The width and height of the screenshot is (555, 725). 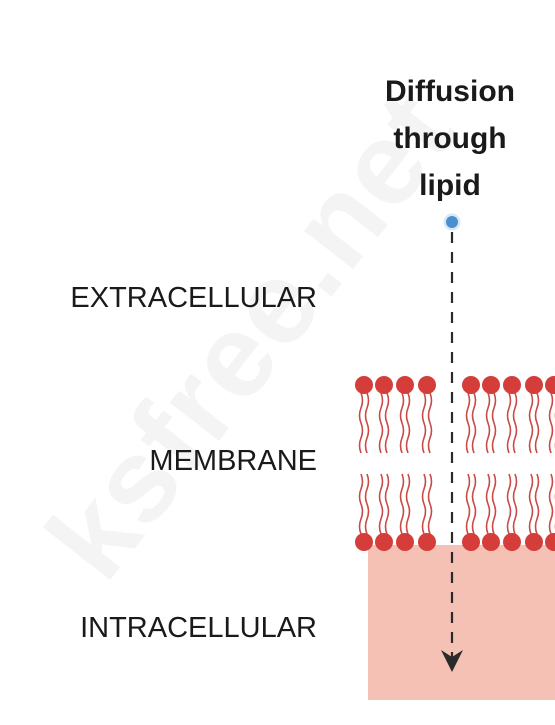 What do you see at coordinates (450, 91) in the screenshot?
I see `title-line-1: Diffusion` at bounding box center [450, 91].